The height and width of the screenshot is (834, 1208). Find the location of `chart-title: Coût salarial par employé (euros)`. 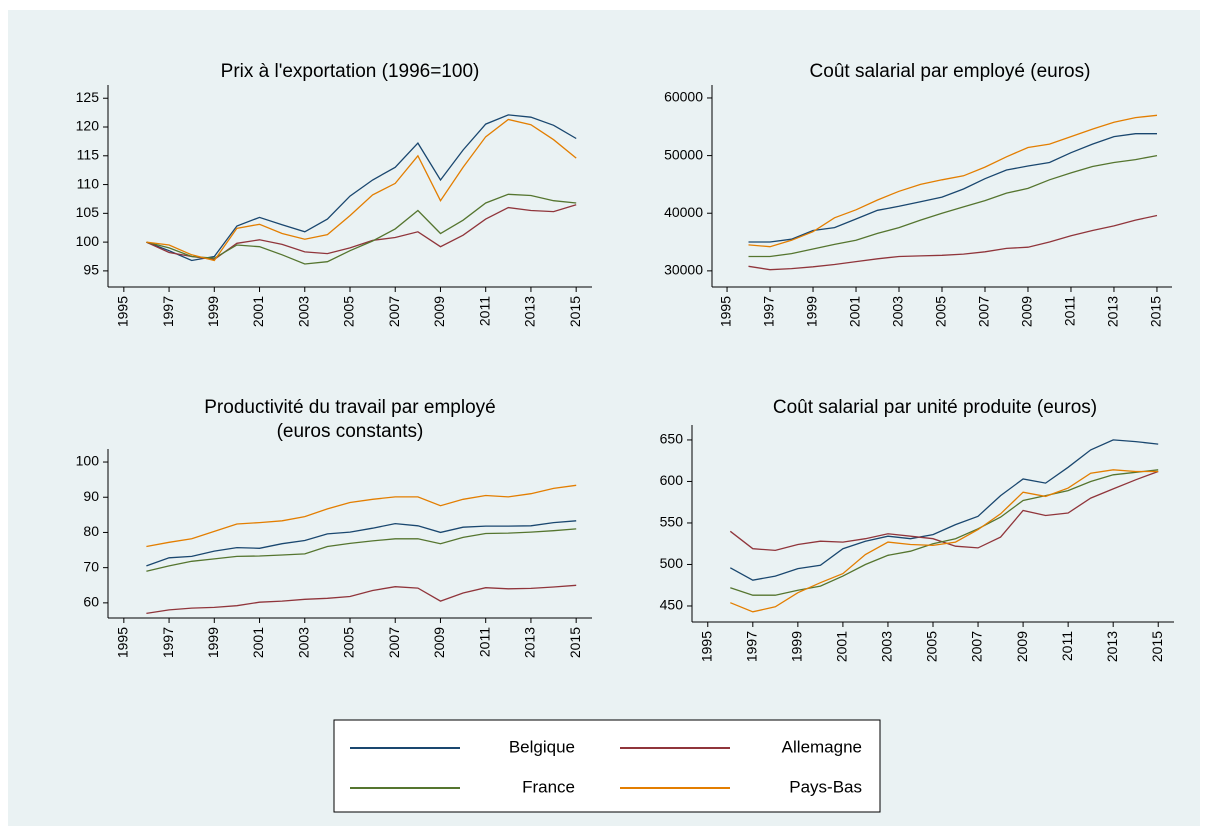

chart-title: Coût salarial par employé (euros) is located at coordinates (950, 71).